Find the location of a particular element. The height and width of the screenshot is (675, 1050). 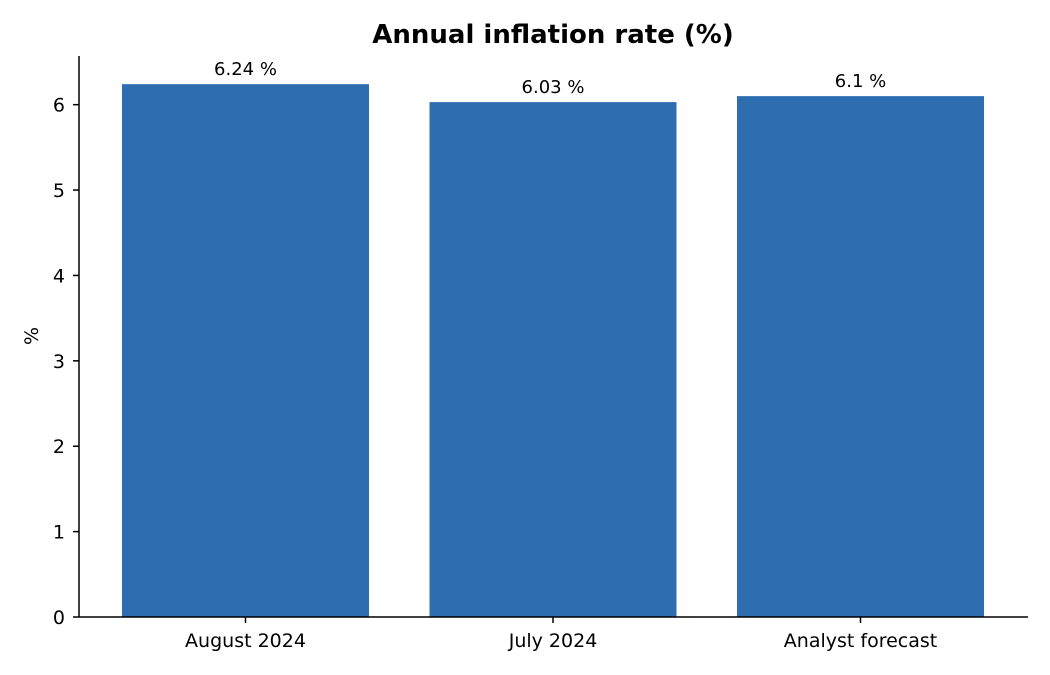

data-labels-layer: 6.24 % 6.03 % 6.1 % is located at coordinates (550, 78).